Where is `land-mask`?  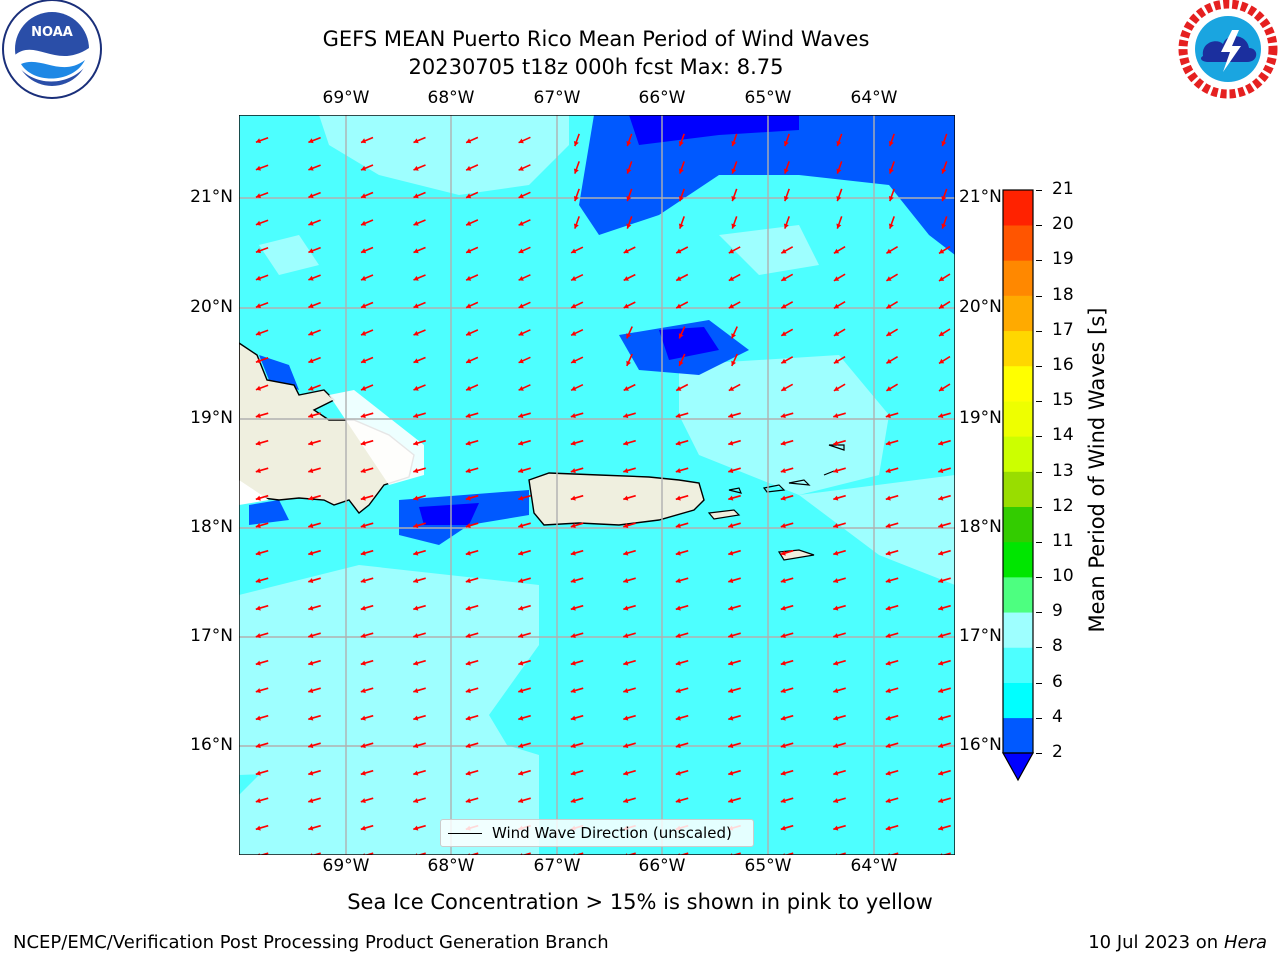
land-mask is located at coordinates (331, 447).